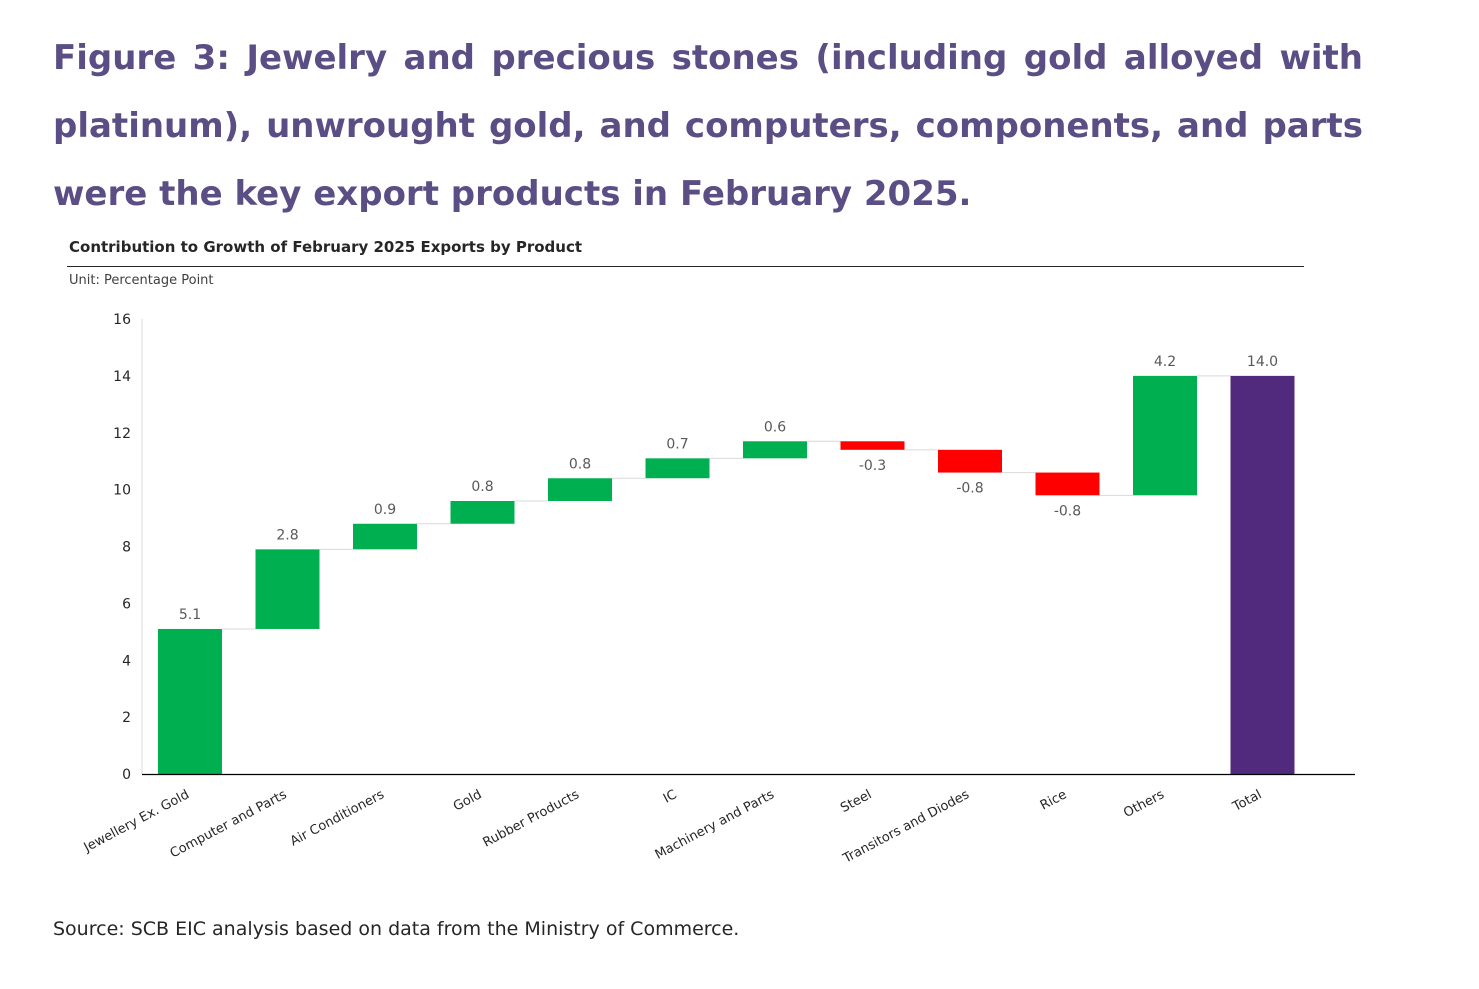 The width and height of the screenshot is (1479, 989). I want to click on chart-unit-label: Unit: Percentage Point, so click(141, 280).